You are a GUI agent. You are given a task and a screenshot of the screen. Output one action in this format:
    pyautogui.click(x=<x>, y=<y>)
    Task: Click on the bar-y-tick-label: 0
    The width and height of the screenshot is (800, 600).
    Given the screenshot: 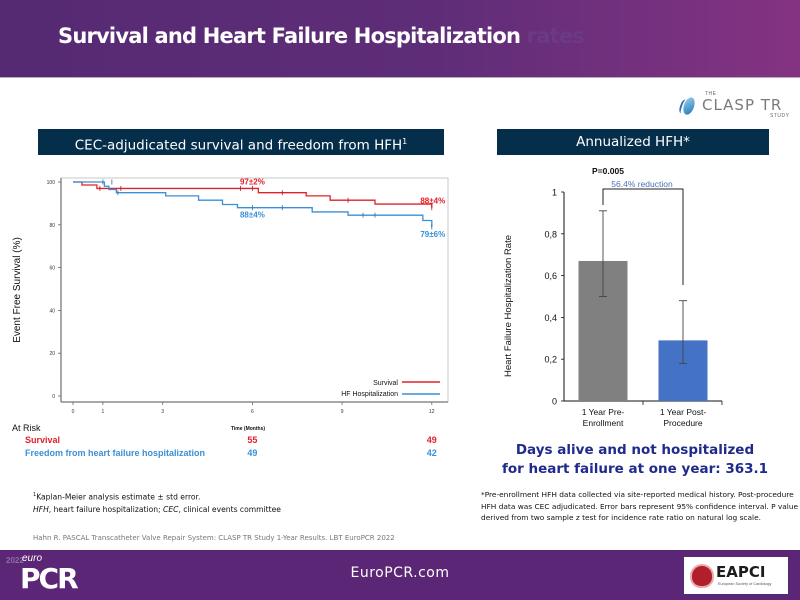 What is the action you would take?
    pyautogui.click(x=554, y=402)
    